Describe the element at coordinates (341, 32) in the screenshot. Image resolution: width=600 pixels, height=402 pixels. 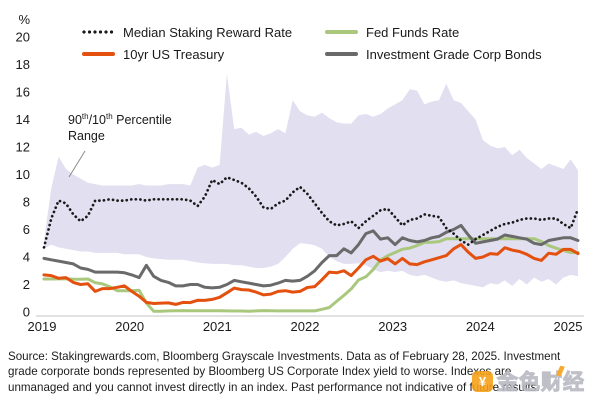
I see `green-line-swatch-icon` at that location.